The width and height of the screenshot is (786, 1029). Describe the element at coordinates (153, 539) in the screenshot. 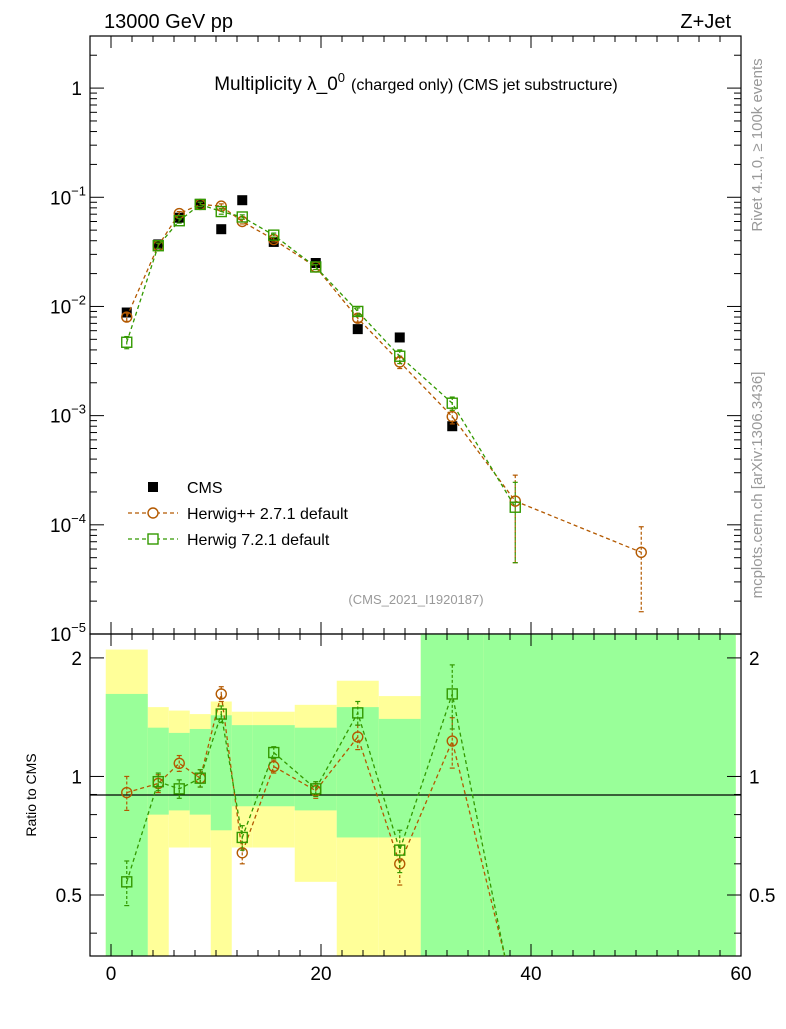

I see `legend-herwig7-marker` at that location.